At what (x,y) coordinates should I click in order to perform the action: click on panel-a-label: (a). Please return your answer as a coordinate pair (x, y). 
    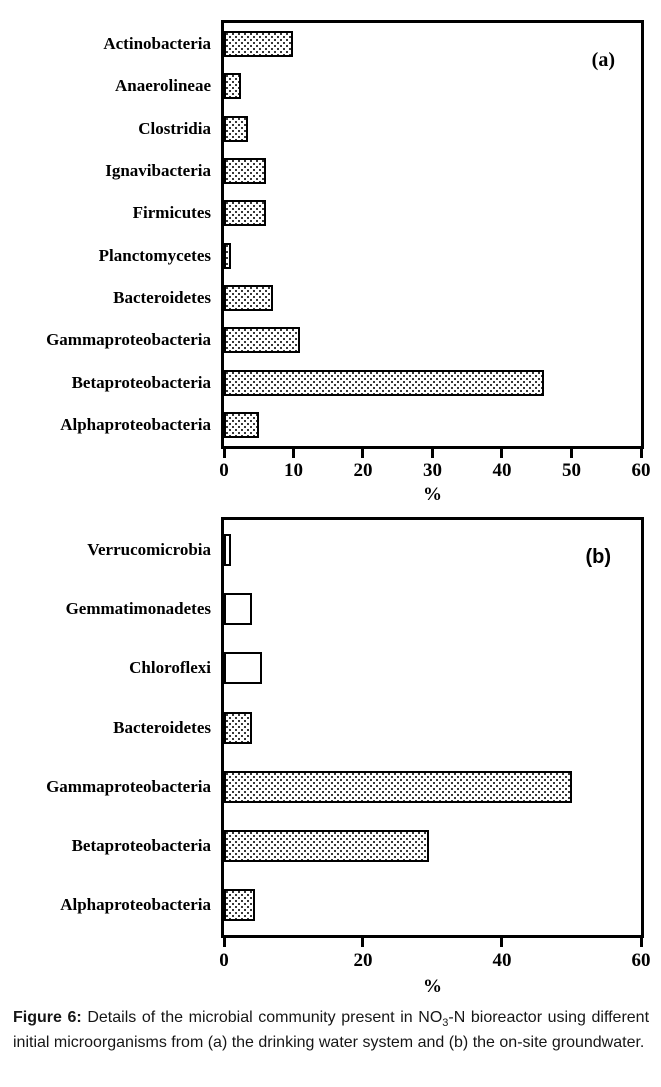
    Looking at the image, I should click on (603, 60).